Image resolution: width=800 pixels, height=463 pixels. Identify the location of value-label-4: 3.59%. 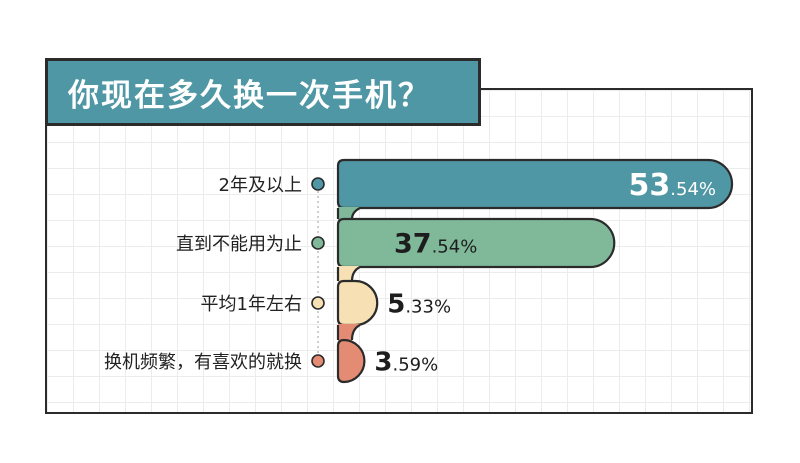
(406, 362).